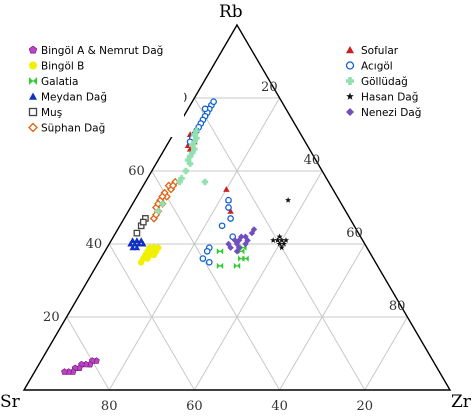 The image size is (474, 417). What do you see at coordinates (196, 138) in the screenshot?
I see `point-s9-2-shape` at bounding box center [196, 138].